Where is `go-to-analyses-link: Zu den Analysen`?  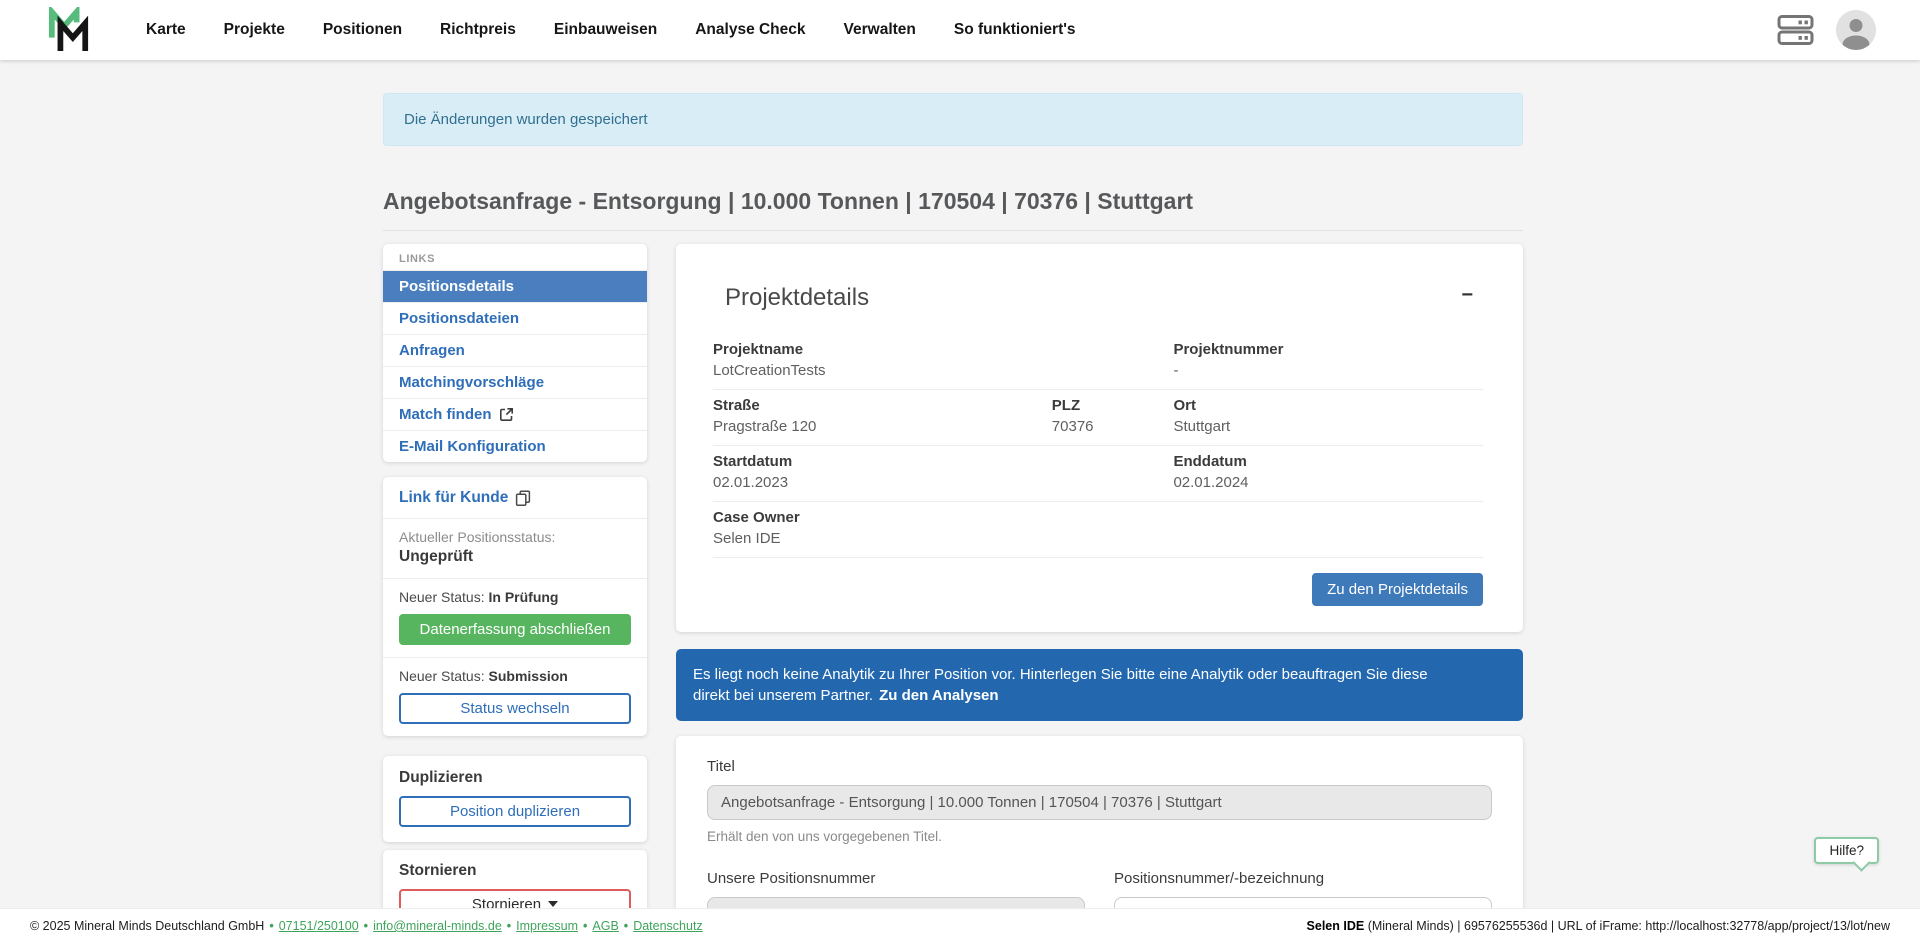 go-to-analyses-link: Zu den Analysen is located at coordinates (939, 695).